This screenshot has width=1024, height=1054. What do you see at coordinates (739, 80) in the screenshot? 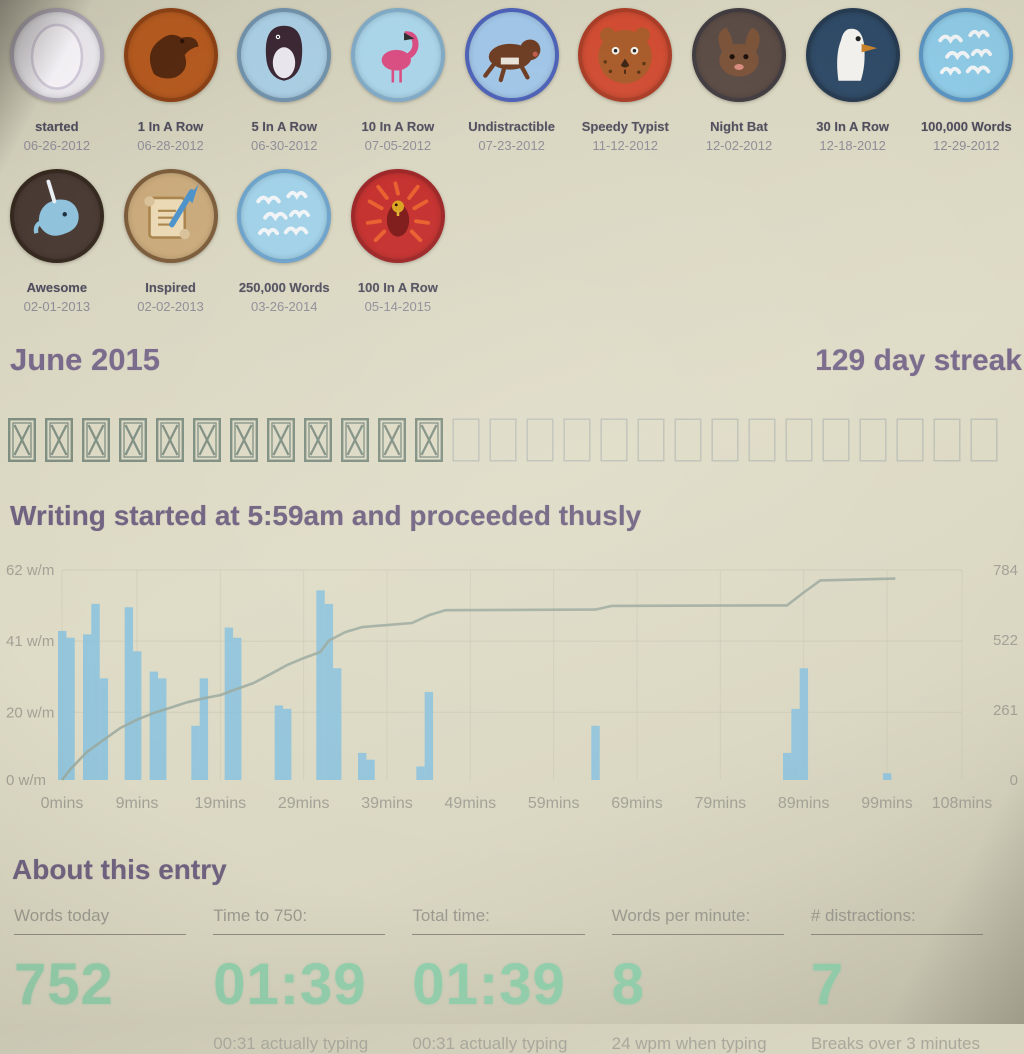
I see `badge-night-bat: Night Bat 12-02-2012` at bounding box center [739, 80].